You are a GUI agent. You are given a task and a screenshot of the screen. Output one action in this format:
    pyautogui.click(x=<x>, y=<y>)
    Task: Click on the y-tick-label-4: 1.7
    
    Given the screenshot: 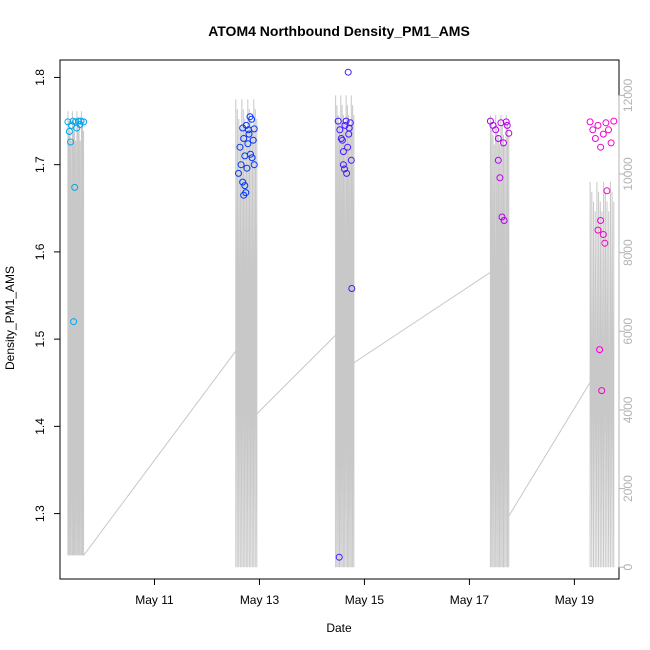 What is the action you would take?
    pyautogui.click(x=40, y=164)
    